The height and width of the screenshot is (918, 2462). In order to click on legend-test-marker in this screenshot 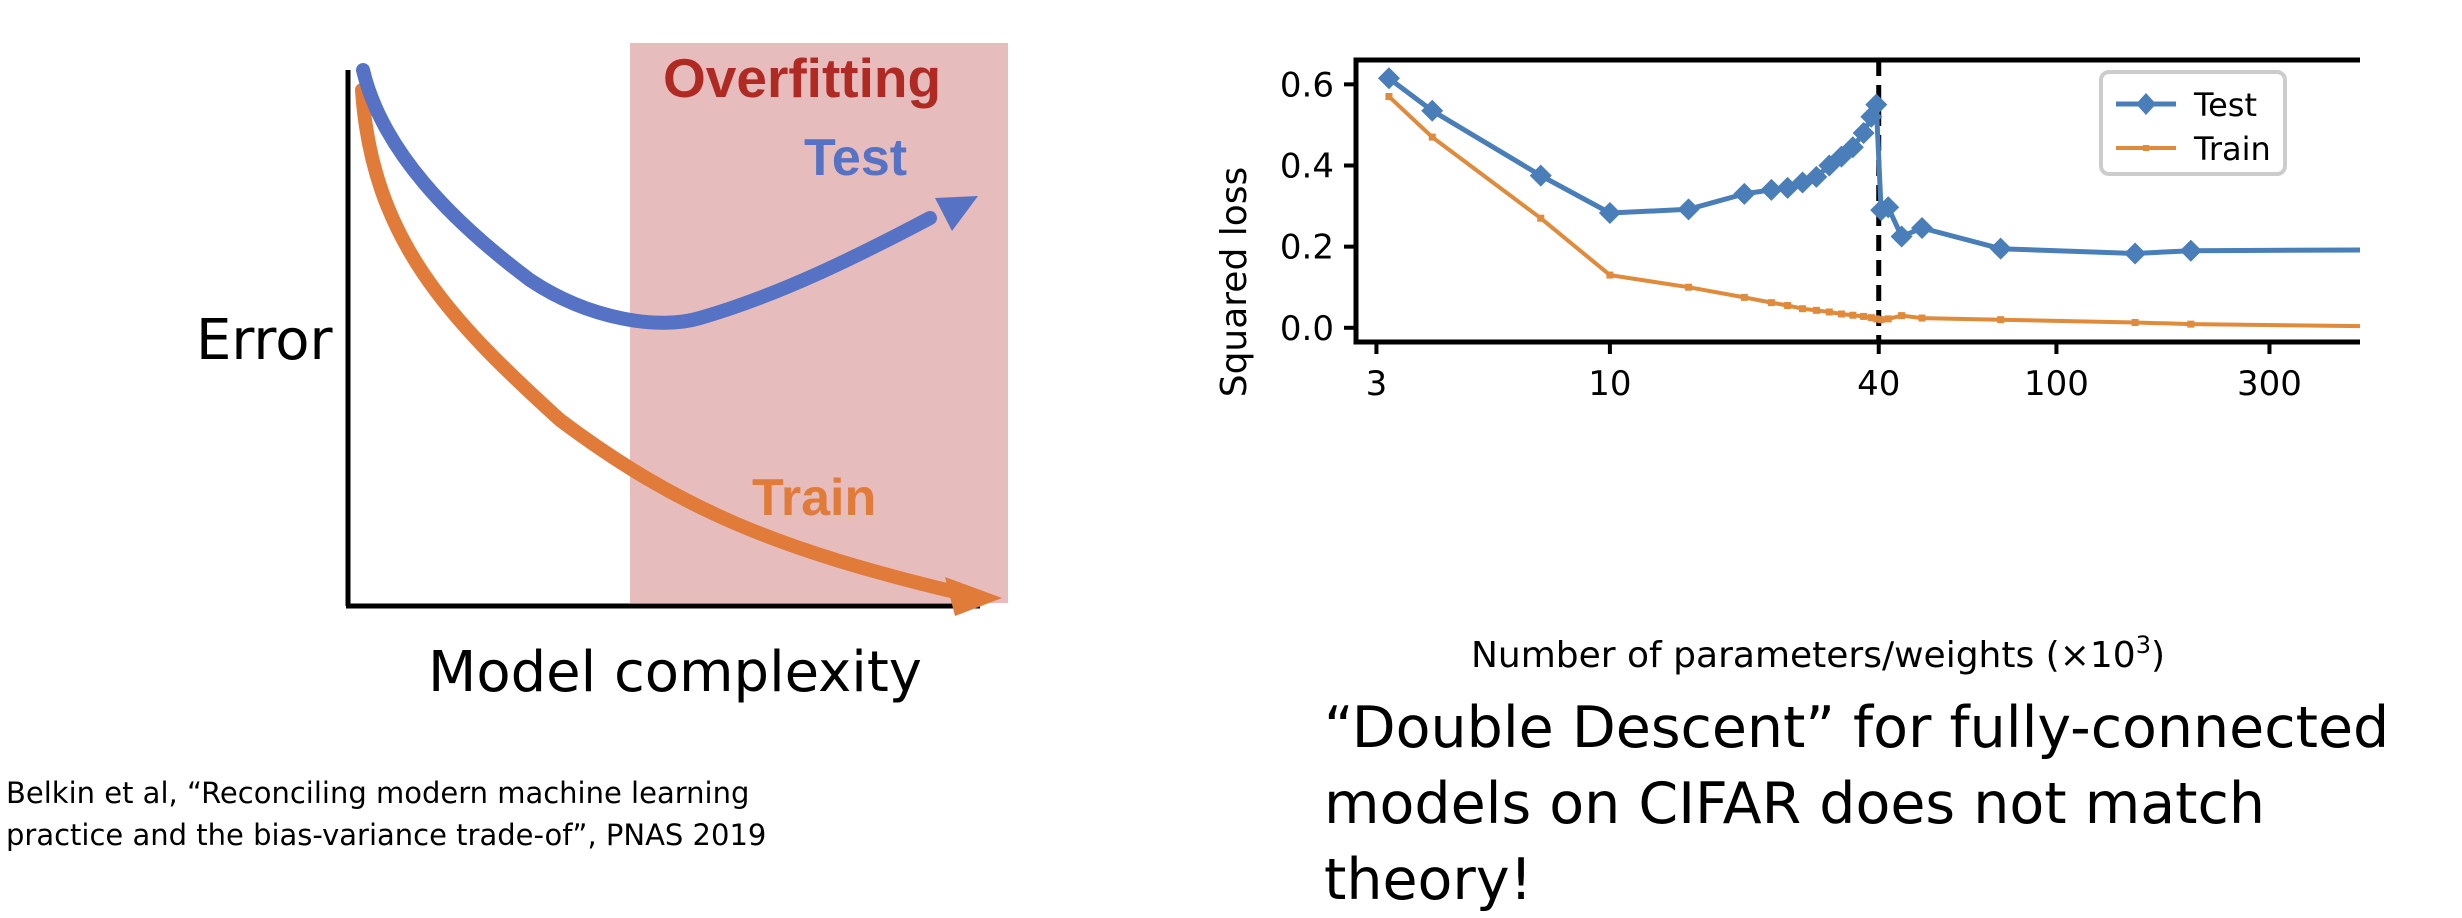, I will do `click(2146, 104)`.